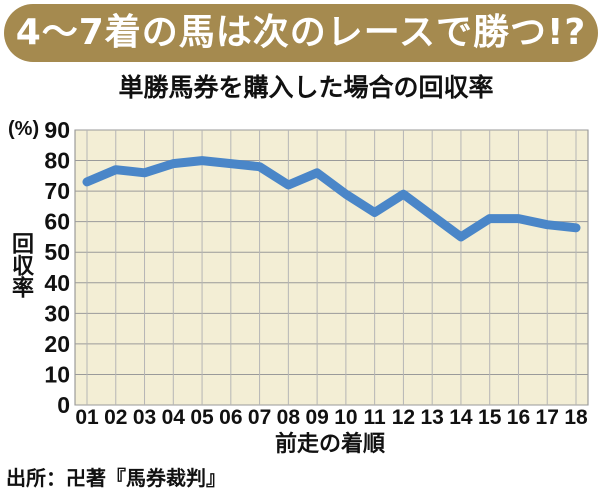  I want to click on x-tick-label: 10, so click(345, 417).